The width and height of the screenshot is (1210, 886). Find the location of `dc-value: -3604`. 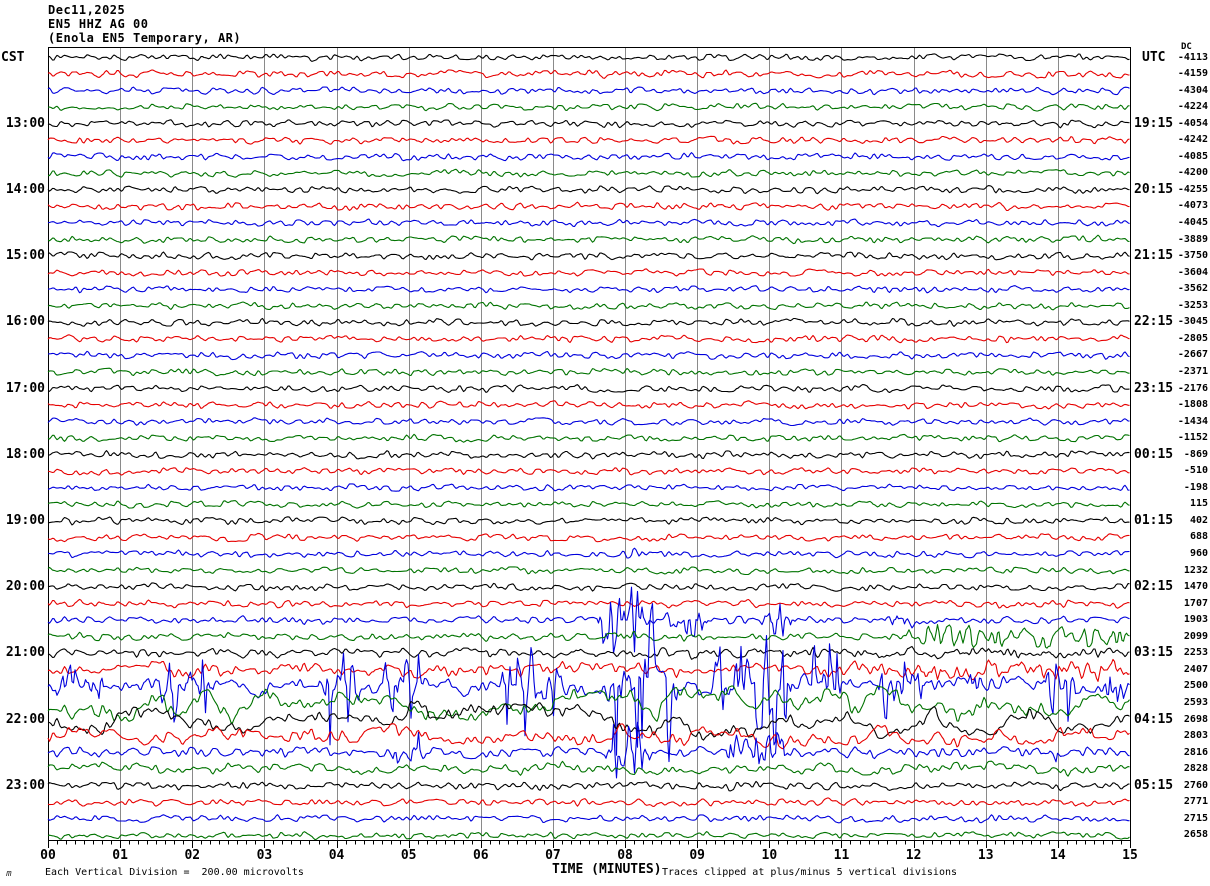

dc-value: -3604 is located at coordinates (1192, 272).